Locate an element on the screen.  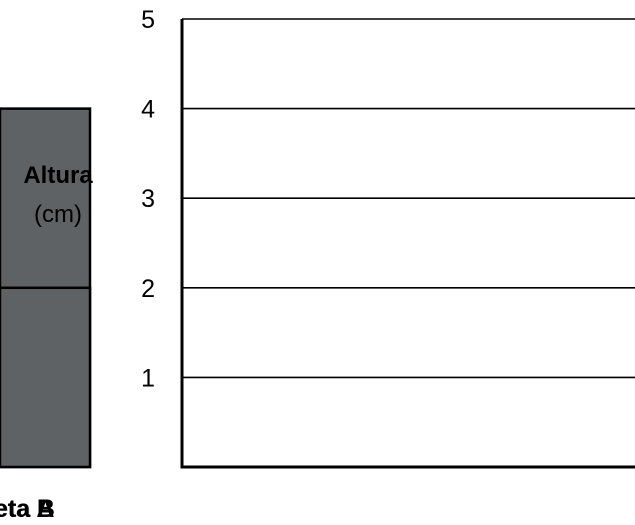
bars is located at coordinates (46, 288).